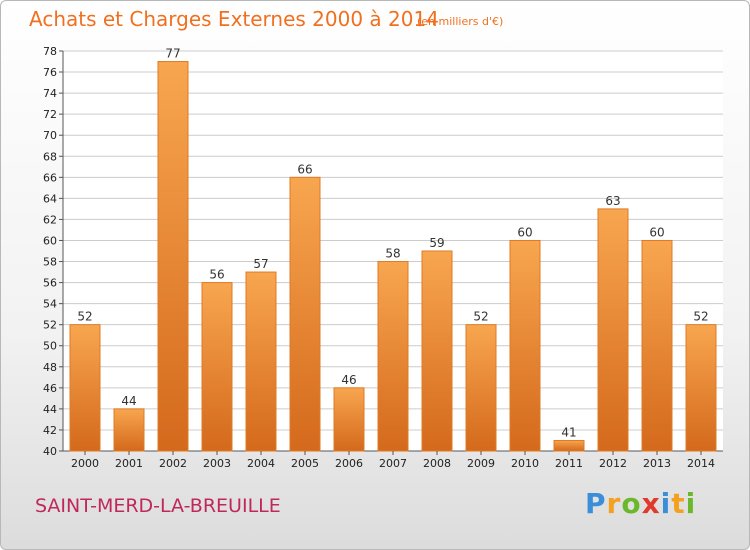 The width and height of the screenshot is (750, 550). I want to click on x-tick-label: 2010, so click(525, 463).